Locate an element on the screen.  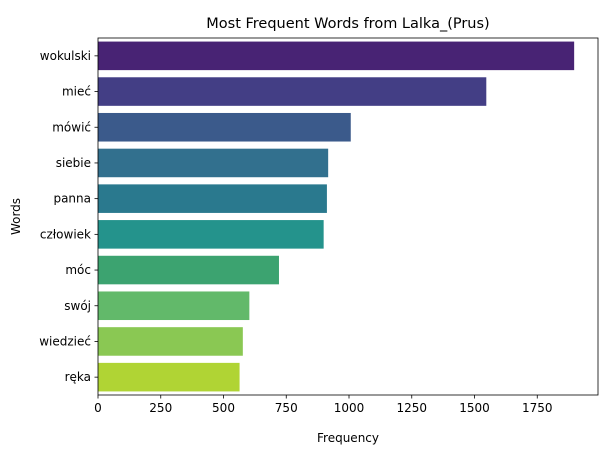
x-tick-label: 1750 is located at coordinates (537, 408).